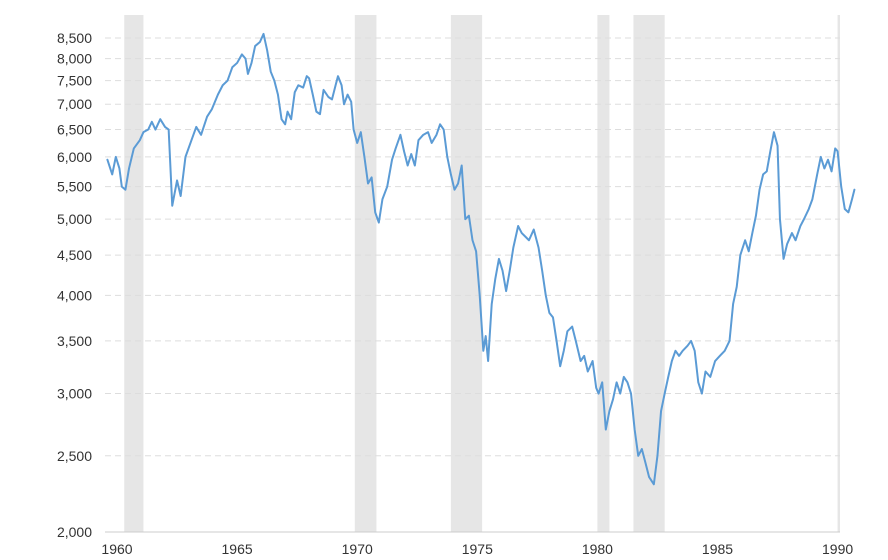 The width and height of the screenshot is (888, 560). Describe the element at coordinates (74, 295) in the screenshot. I see `y-tick-label: 4,000` at that location.